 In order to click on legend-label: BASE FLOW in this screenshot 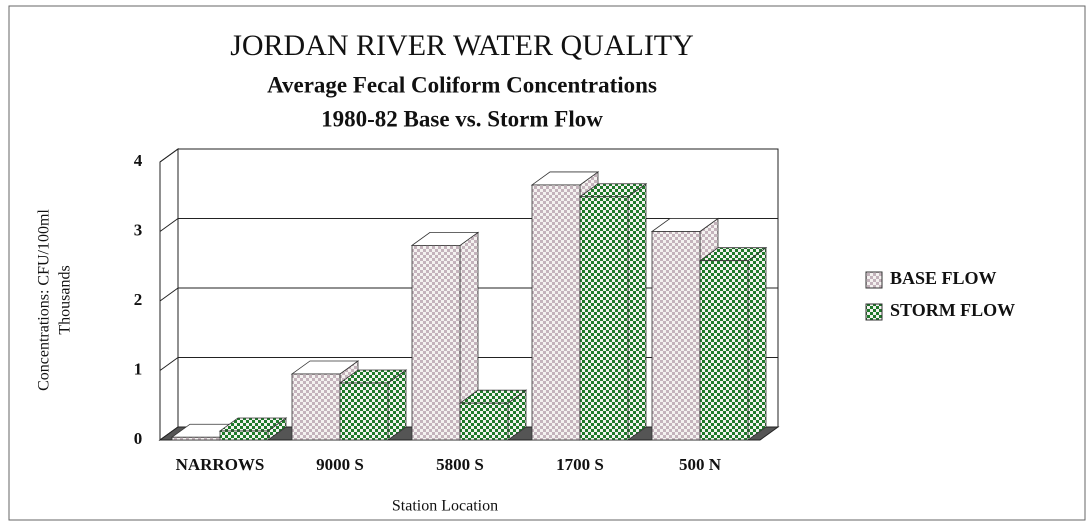, I will do `click(943, 278)`.